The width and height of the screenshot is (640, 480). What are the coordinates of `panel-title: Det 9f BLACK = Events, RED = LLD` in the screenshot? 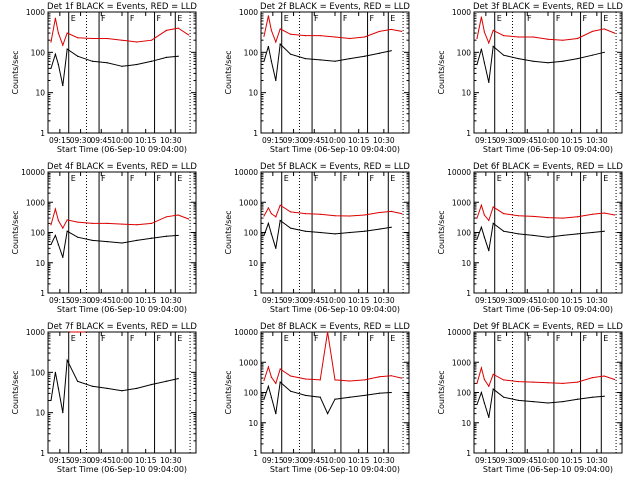 It's located at (548, 327).